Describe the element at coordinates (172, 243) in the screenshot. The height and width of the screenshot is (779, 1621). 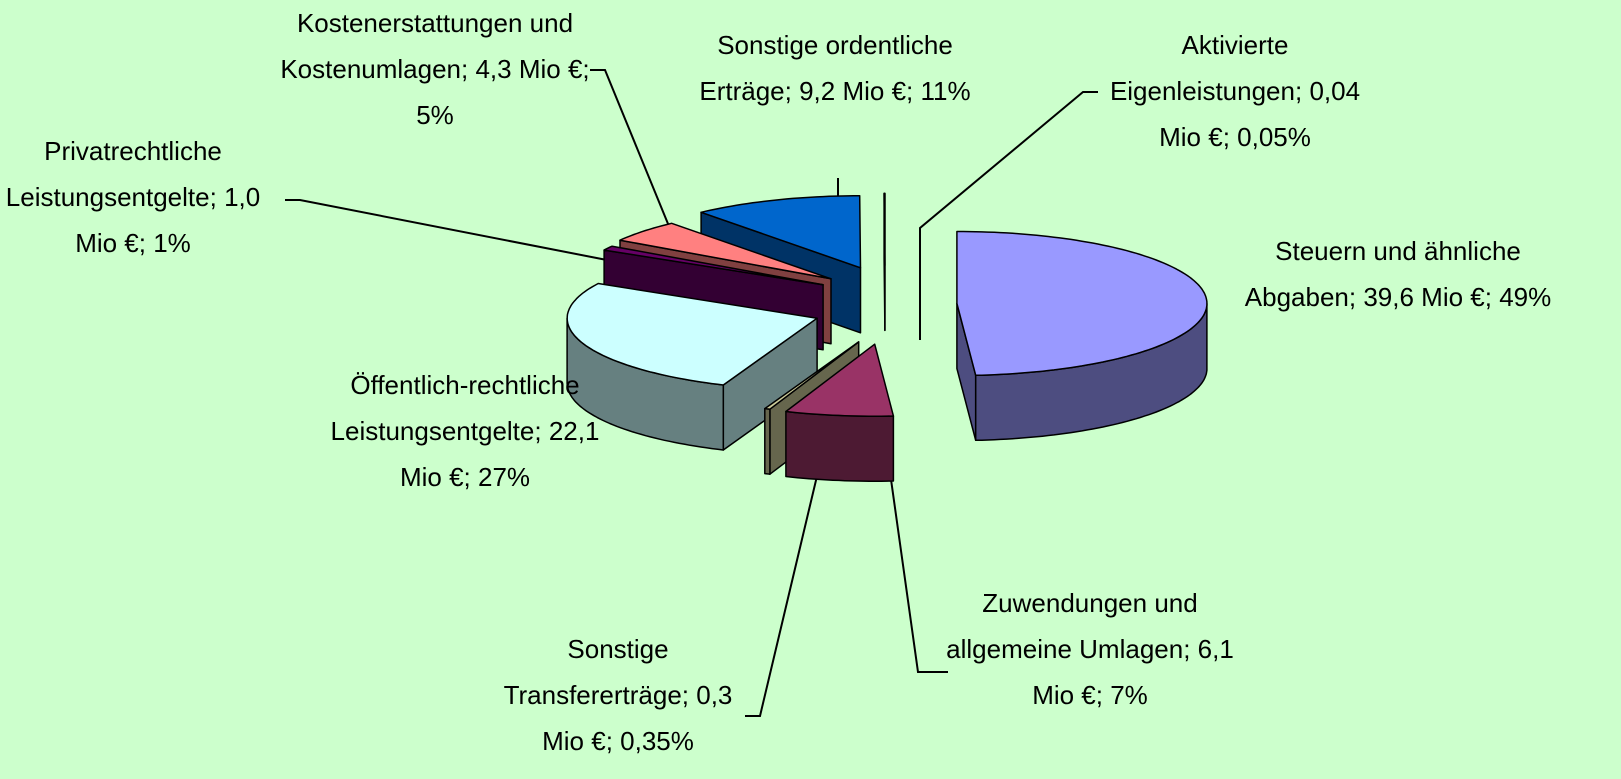
I see `value-label: 1%` at that location.